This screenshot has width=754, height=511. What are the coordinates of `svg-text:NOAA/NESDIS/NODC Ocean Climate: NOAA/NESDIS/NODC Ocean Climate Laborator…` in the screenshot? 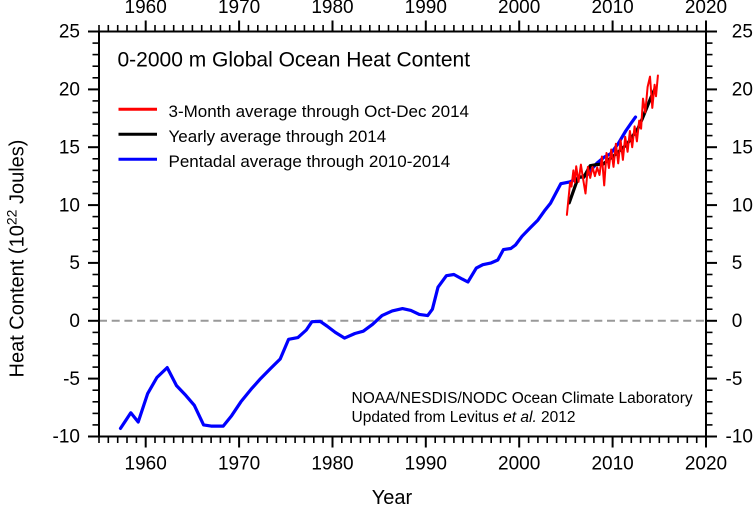 It's located at (522, 398).